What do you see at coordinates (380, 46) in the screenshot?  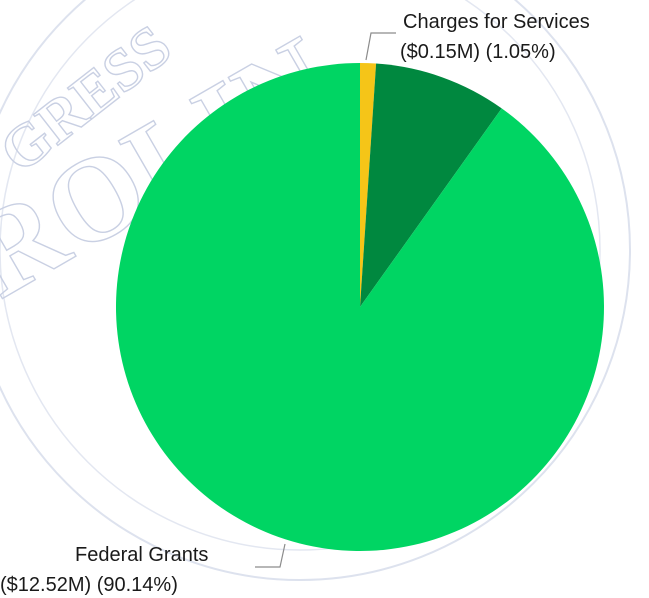 I see `leader-line-charges` at bounding box center [380, 46].